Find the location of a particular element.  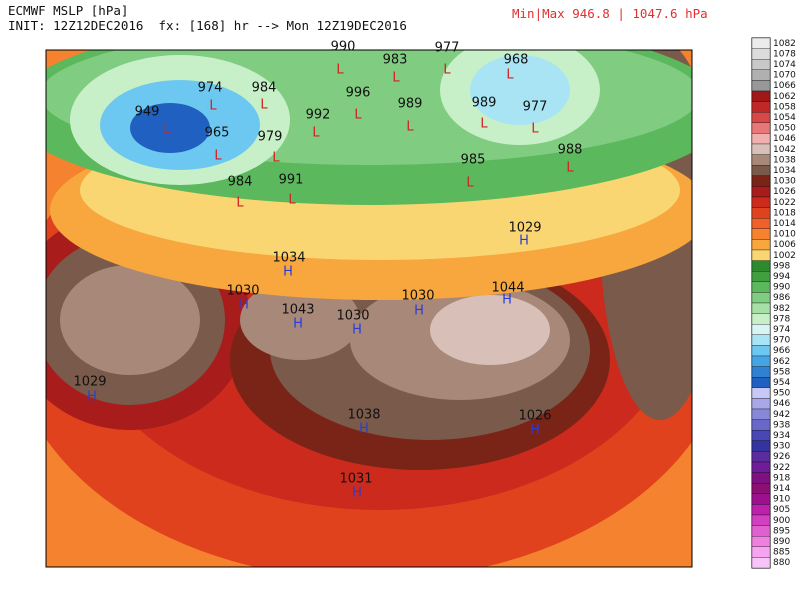

center-value: 1043 is located at coordinates (297, 310).